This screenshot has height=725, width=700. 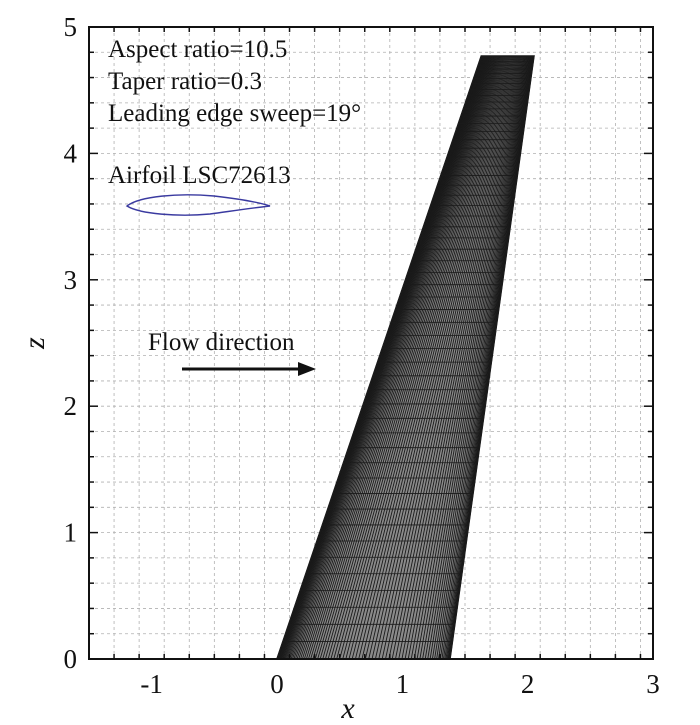 I want to click on taper-ratio-label: Taper ratio=0.3, so click(x=185, y=81).